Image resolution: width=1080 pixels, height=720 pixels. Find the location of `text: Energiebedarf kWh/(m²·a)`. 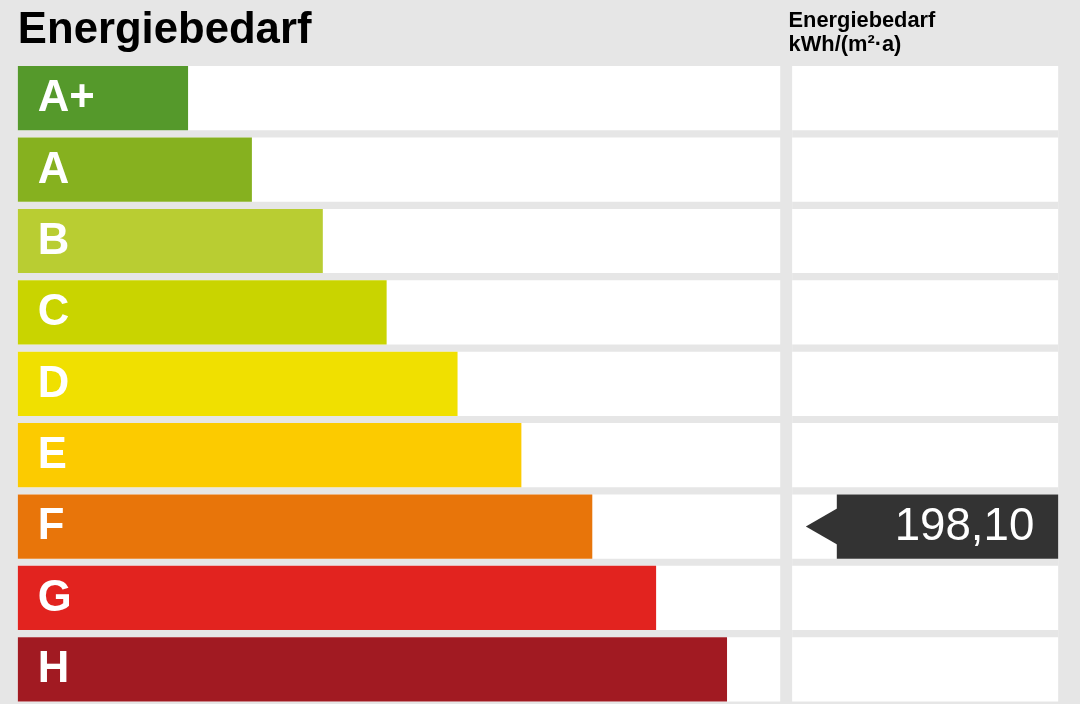

text: Energiebedarf kWh/(m²·a) is located at coordinates (862, 32).